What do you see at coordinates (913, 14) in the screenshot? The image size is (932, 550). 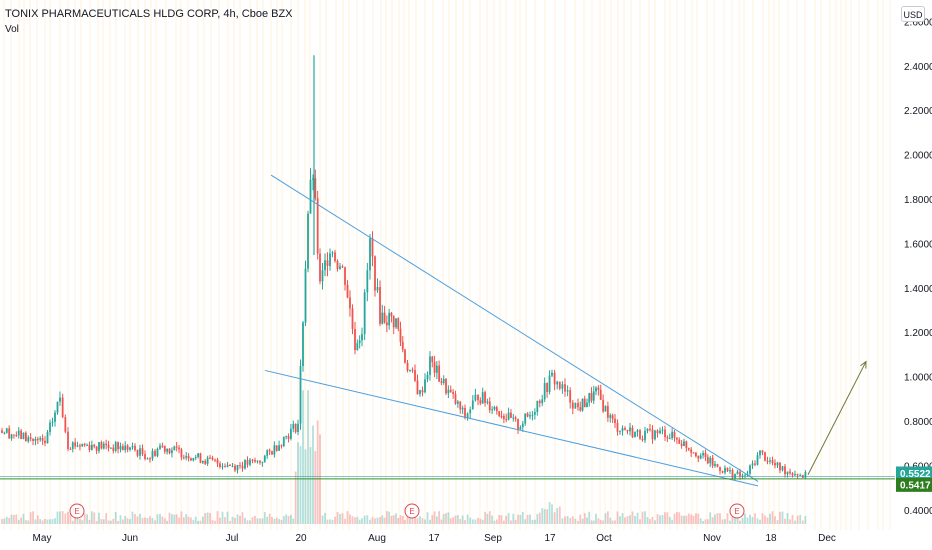 I see `currency-button: USD` at bounding box center [913, 14].